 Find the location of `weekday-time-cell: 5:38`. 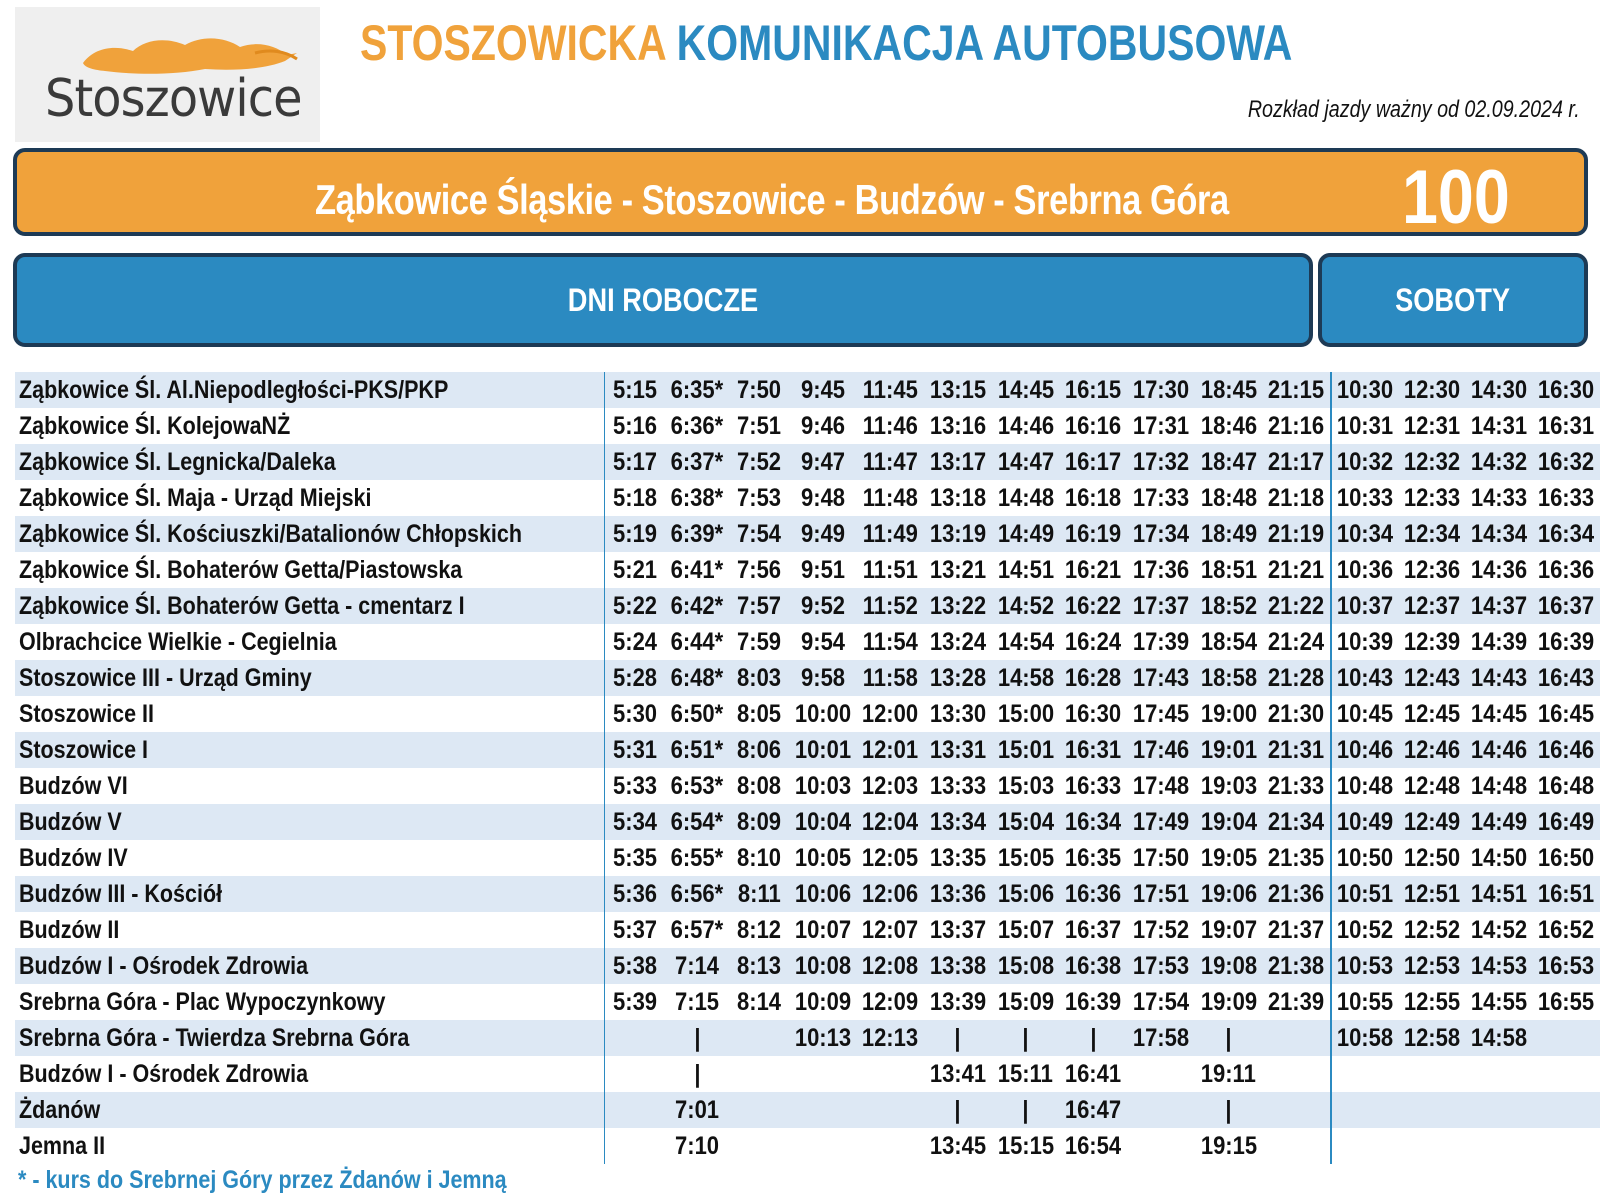

weekday-time-cell: 5:38 is located at coordinates (635, 966).